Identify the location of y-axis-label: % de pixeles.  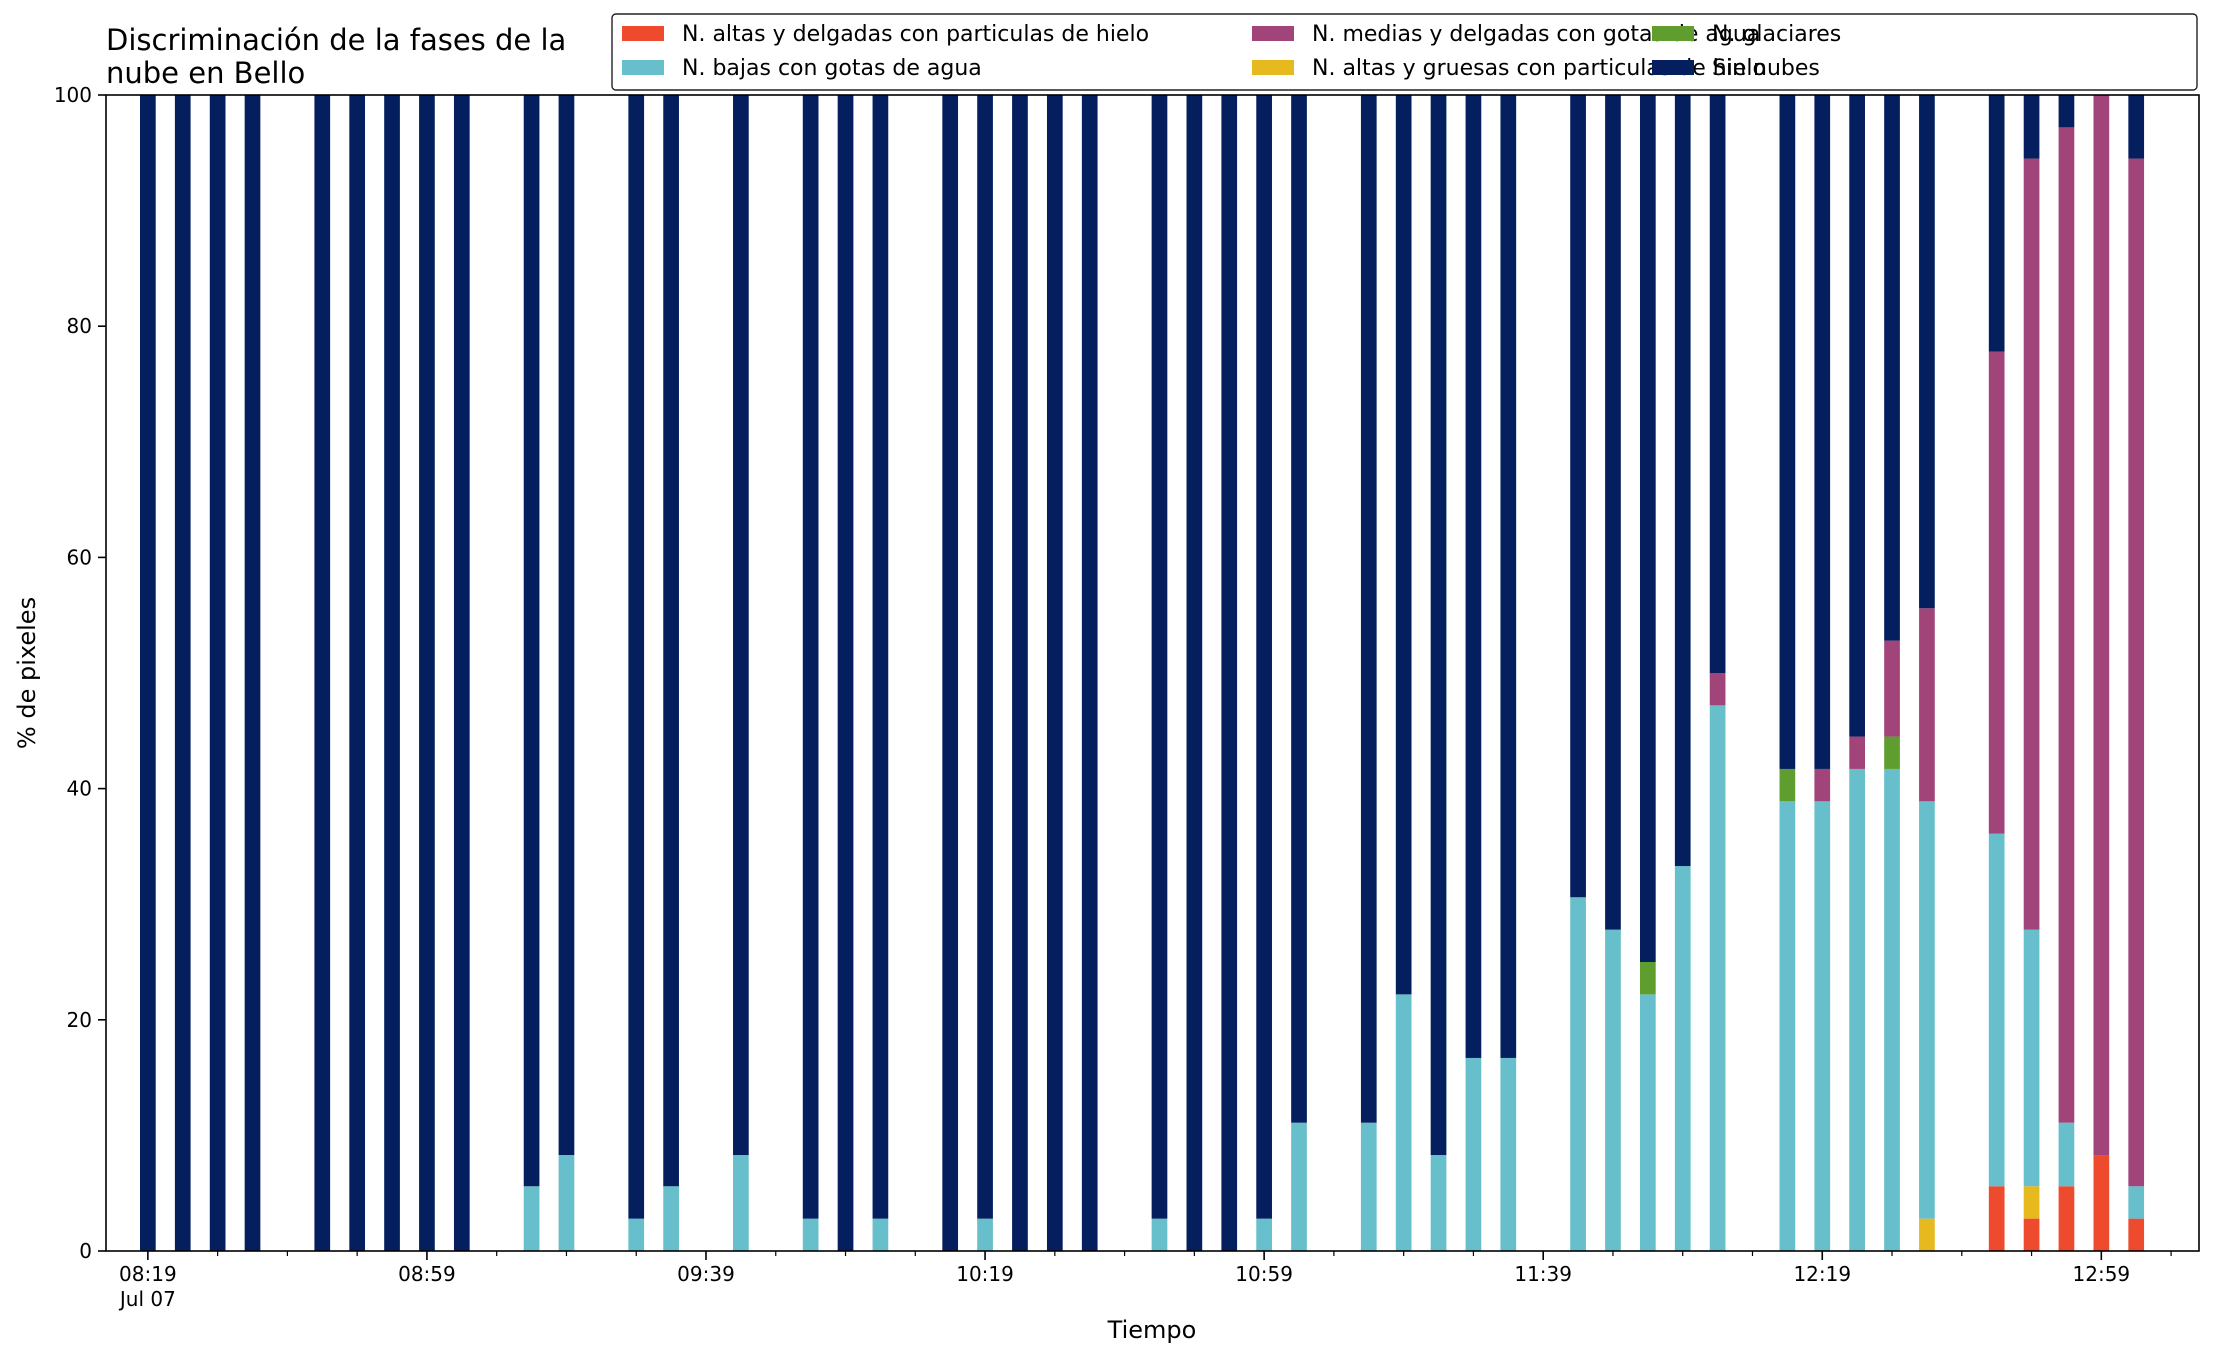
(27, 673).